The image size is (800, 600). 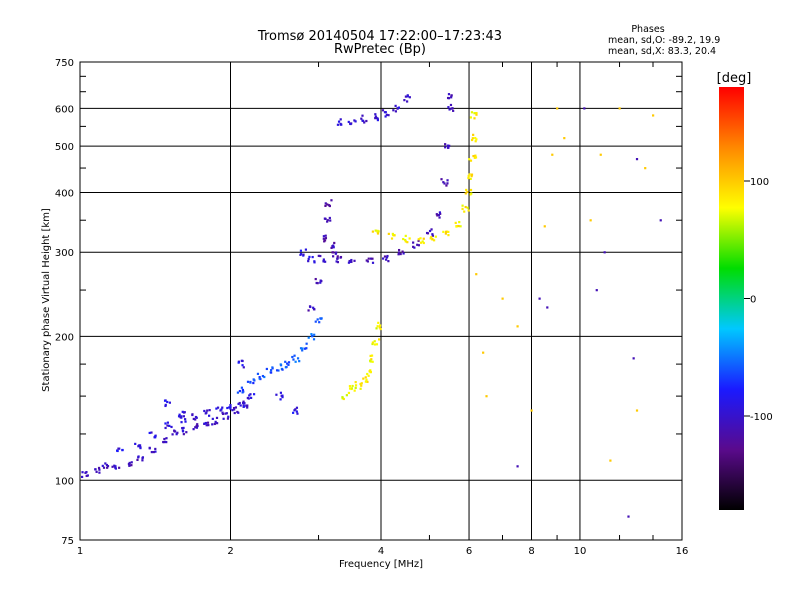 What do you see at coordinates (662, 51) in the screenshot?
I see `phases-x-stats: mean, sd,X: 83.3, 20.4` at bounding box center [662, 51].